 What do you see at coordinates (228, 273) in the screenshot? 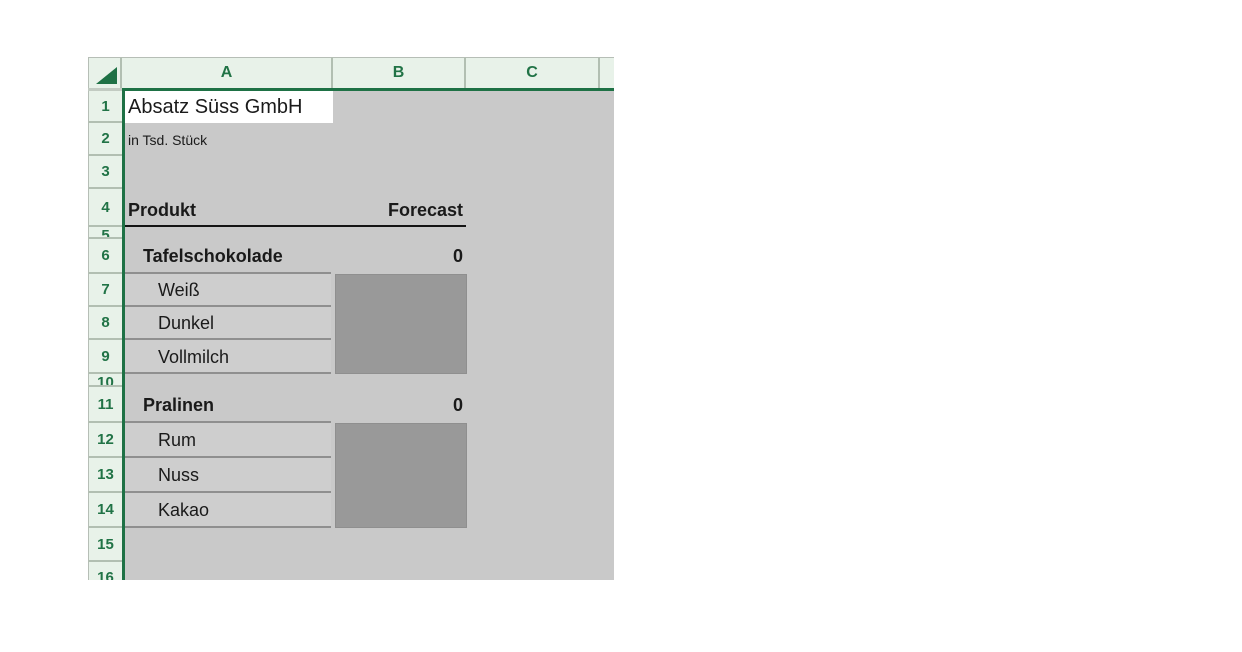
I see `cell-border-a6` at bounding box center [228, 273].